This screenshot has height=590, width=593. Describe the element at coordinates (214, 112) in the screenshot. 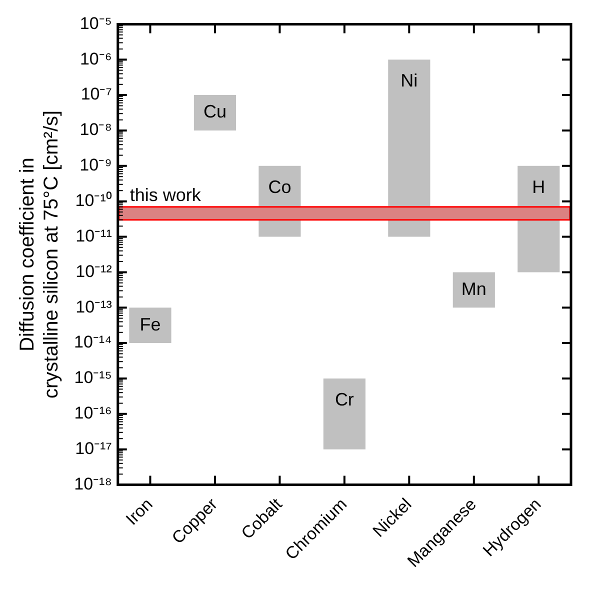

I see `annotation: Cu` at that location.